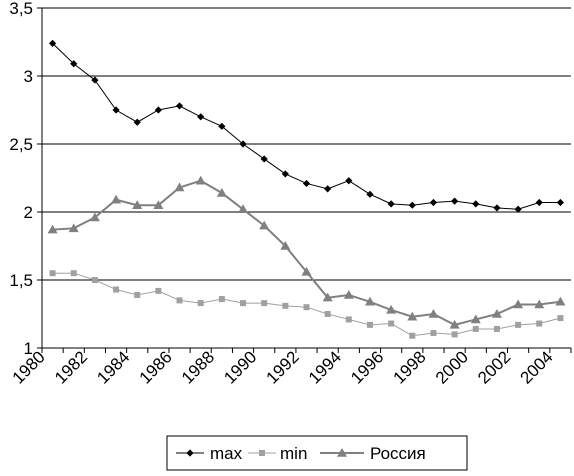 The image size is (574, 476). Describe the element at coordinates (317, 453) in the screenshot. I see `legend-box` at that location.